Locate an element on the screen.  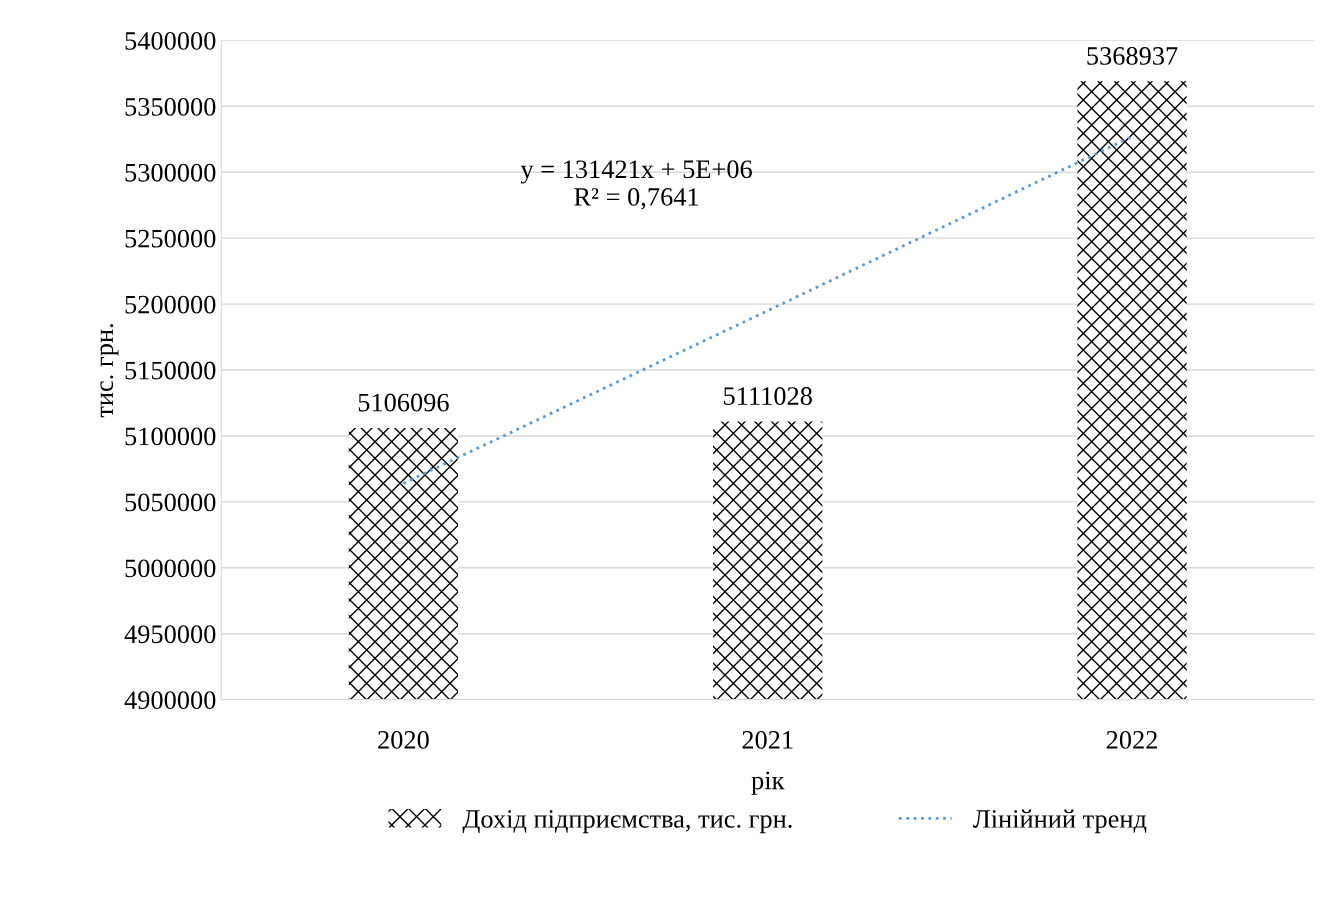
y-tick-label: 5200000 is located at coordinates (170, 304).